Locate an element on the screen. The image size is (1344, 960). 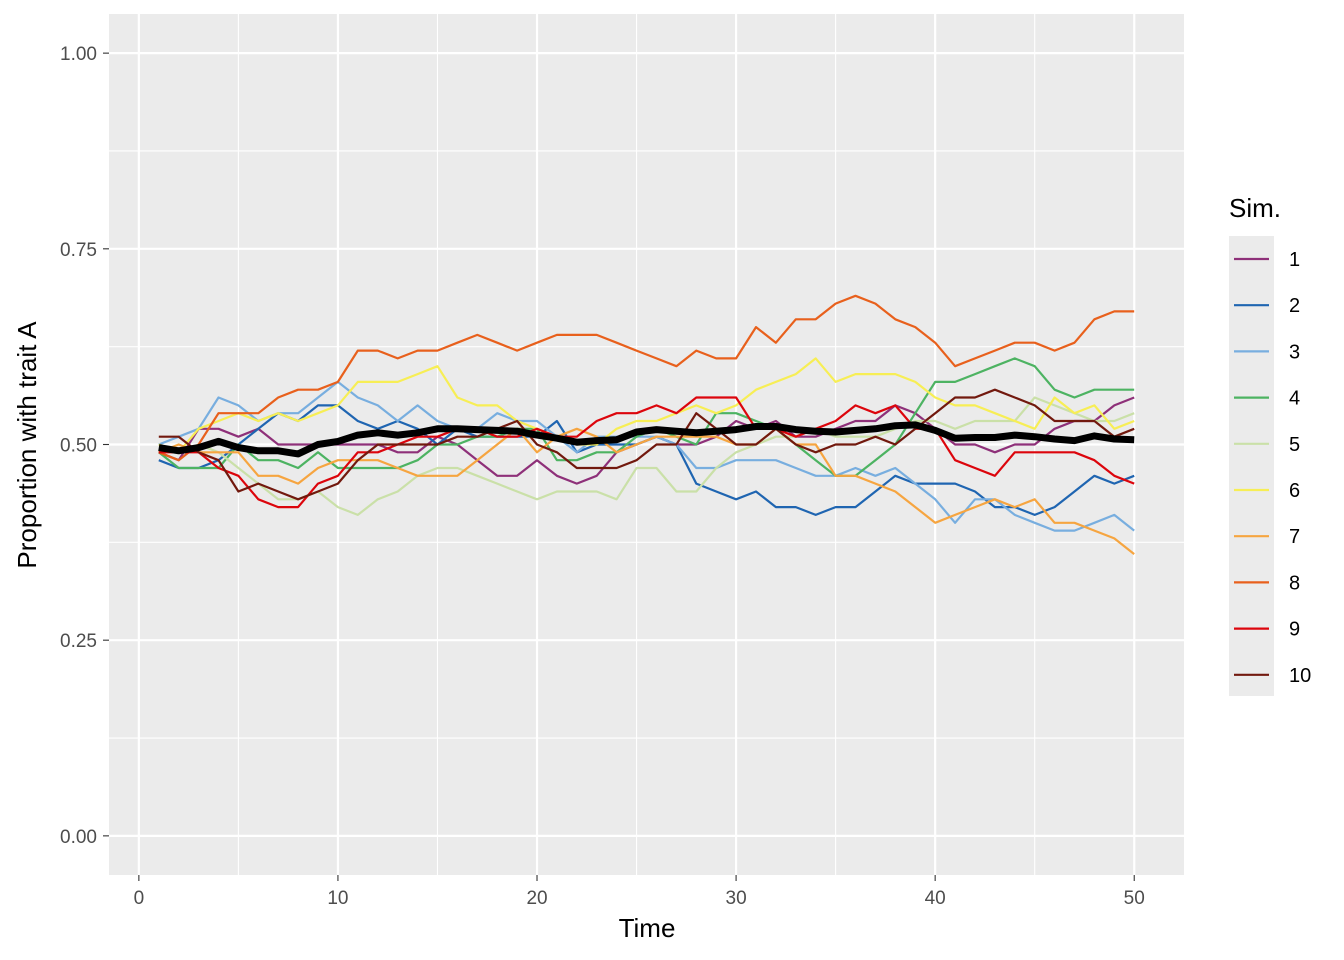
mean-line is located at coordinates (646, 439).